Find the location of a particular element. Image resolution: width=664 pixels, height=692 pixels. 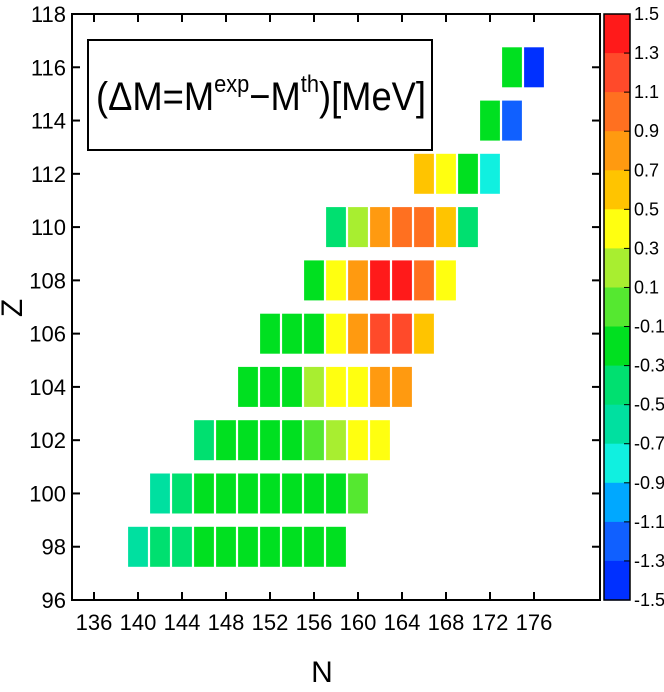

colorbar-label: 1.1 is located at coordinates (646, 92).